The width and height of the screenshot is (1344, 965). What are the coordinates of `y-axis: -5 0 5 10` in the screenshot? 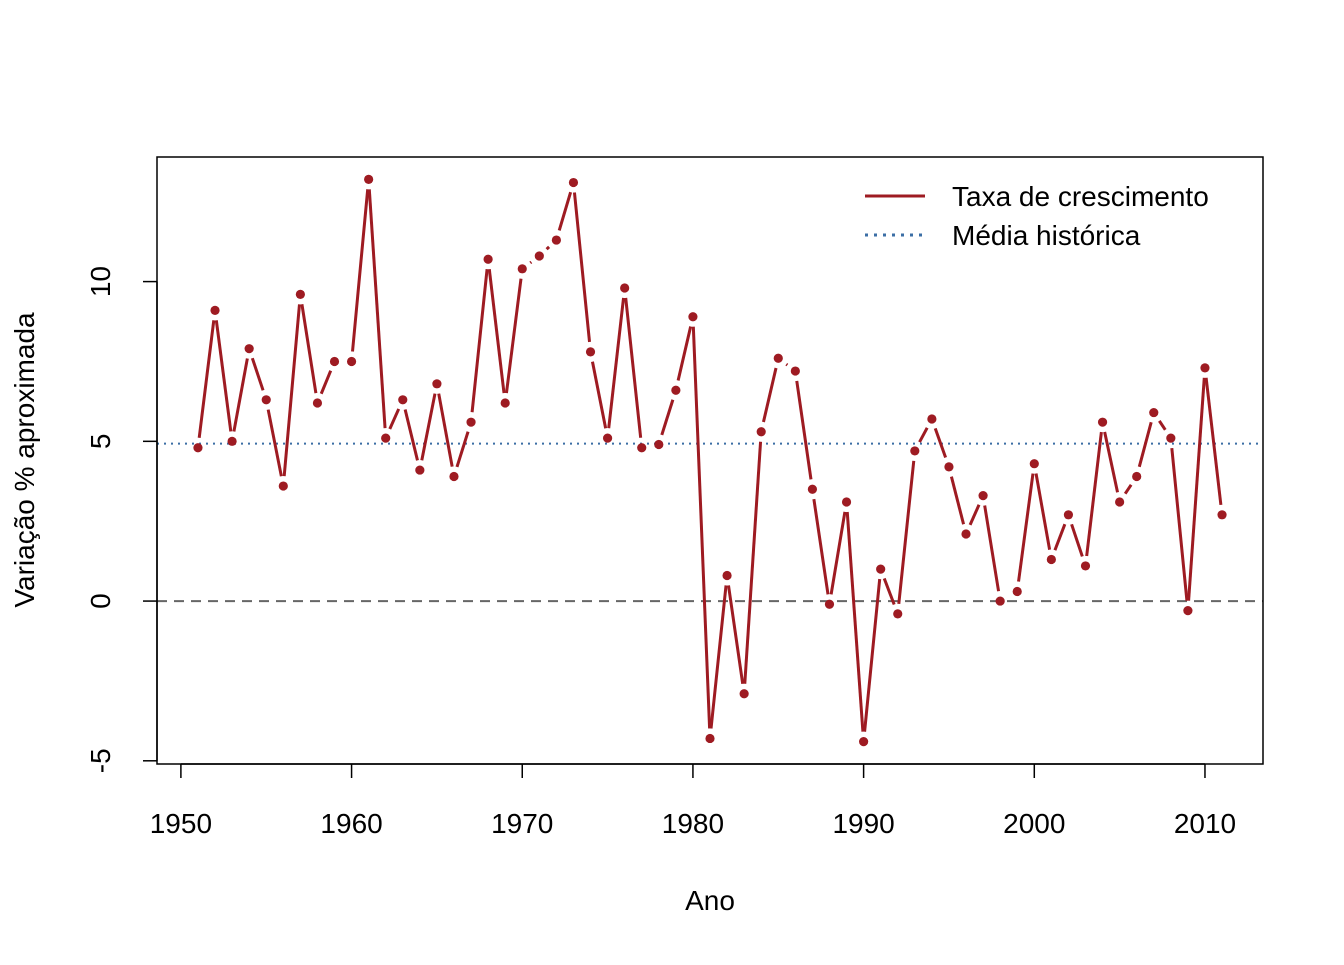 It's located at (121, 519).